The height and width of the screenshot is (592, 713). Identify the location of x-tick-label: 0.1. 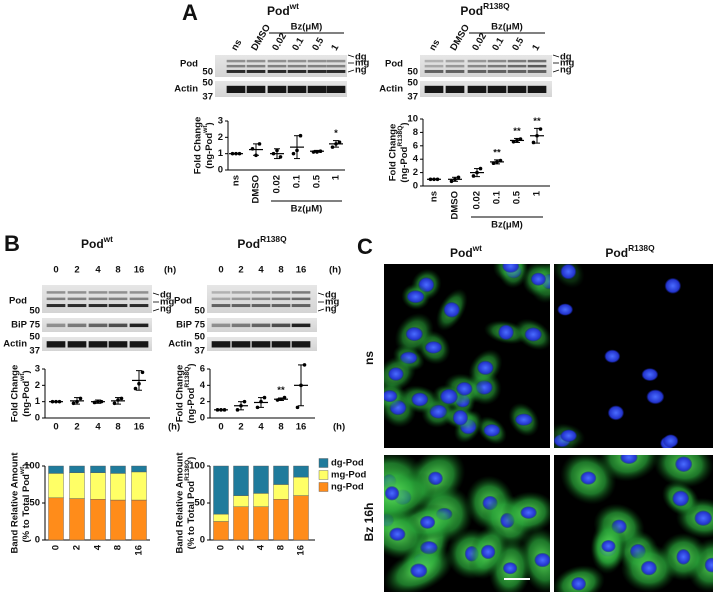
(497, 197).